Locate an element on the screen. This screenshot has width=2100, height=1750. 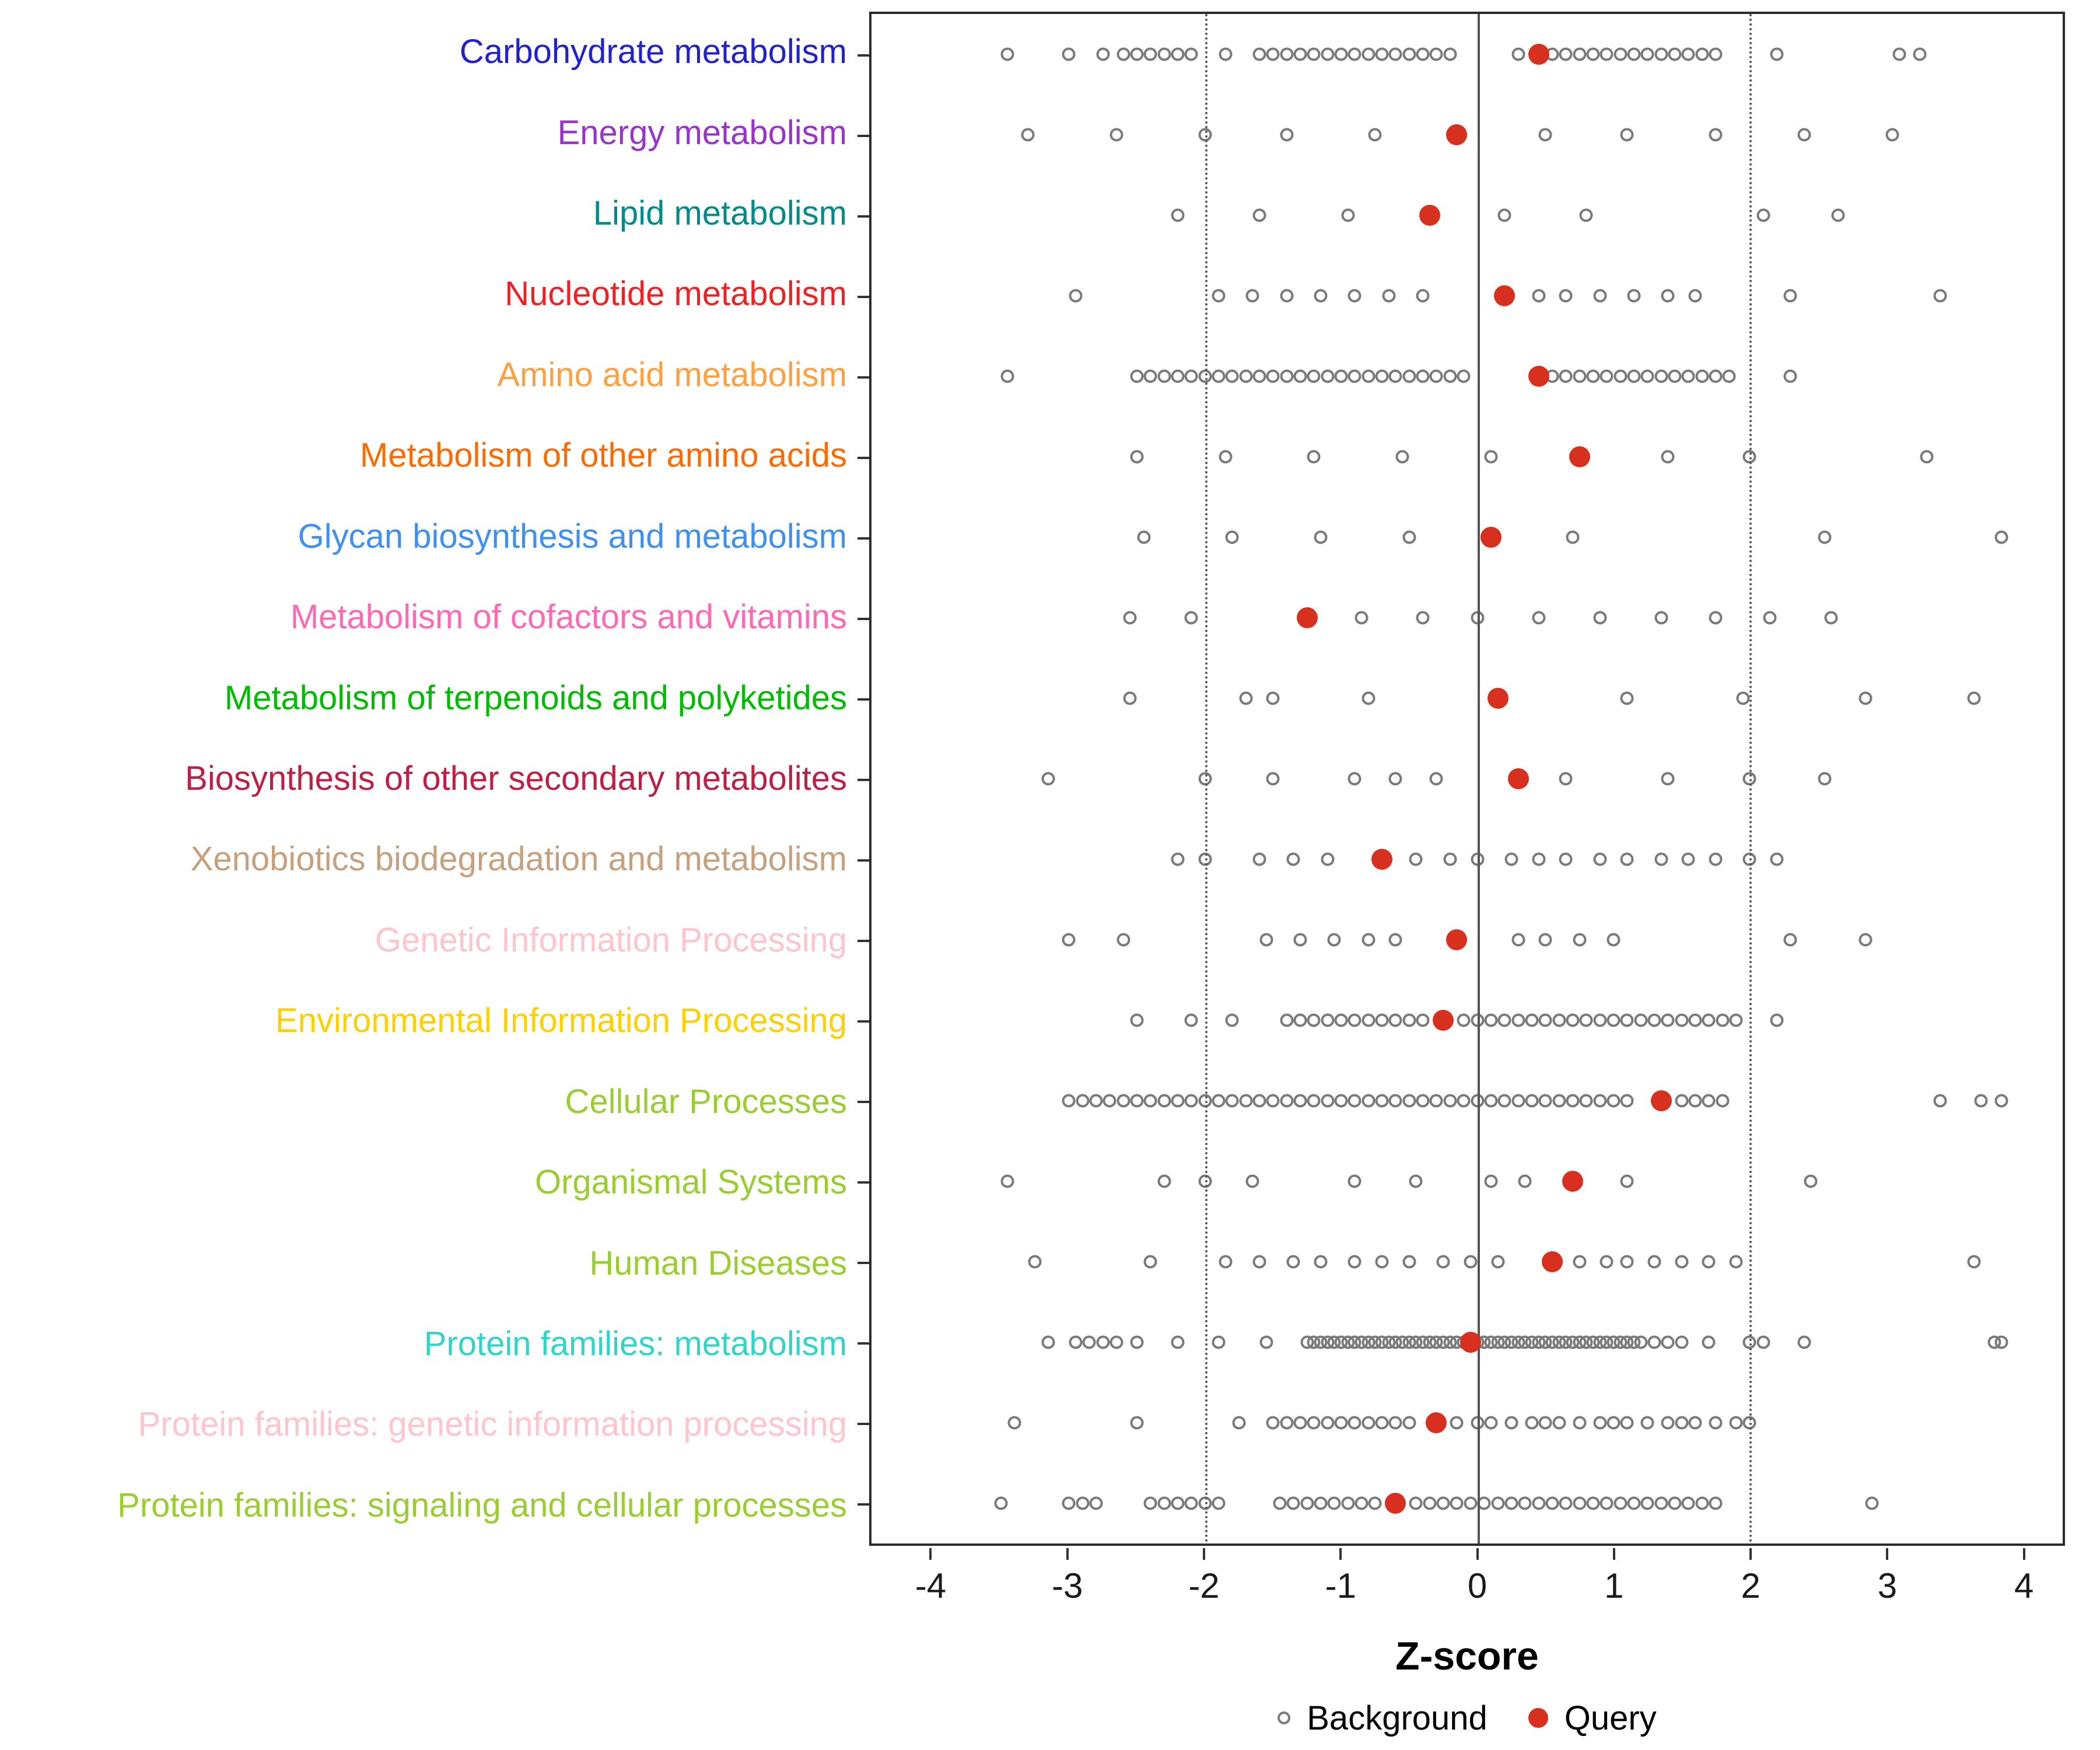
legend-label-background: Background is located at coordinates (1398, 1718).